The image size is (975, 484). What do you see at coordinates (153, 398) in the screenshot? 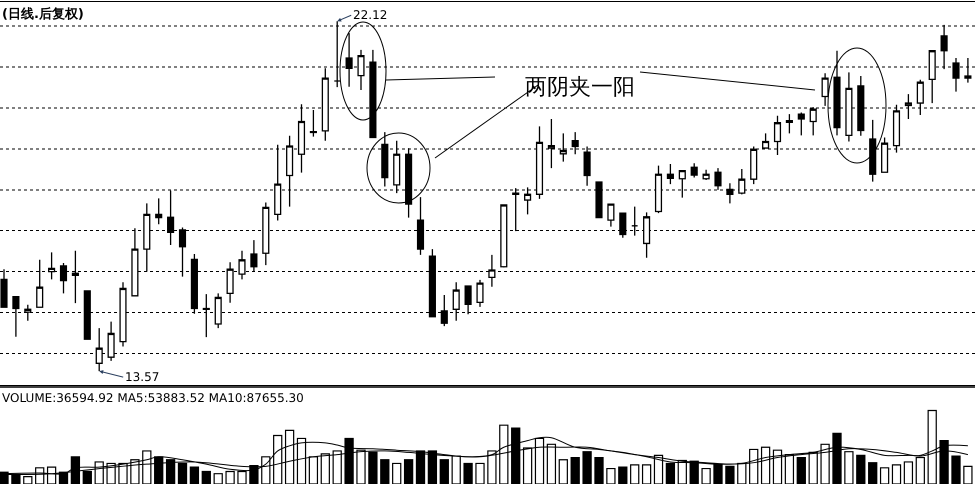
I see `chart-title: VOLUME:36594.92 MA5:53883.52 MA10:87655.30` at bounding box center [153, 398].